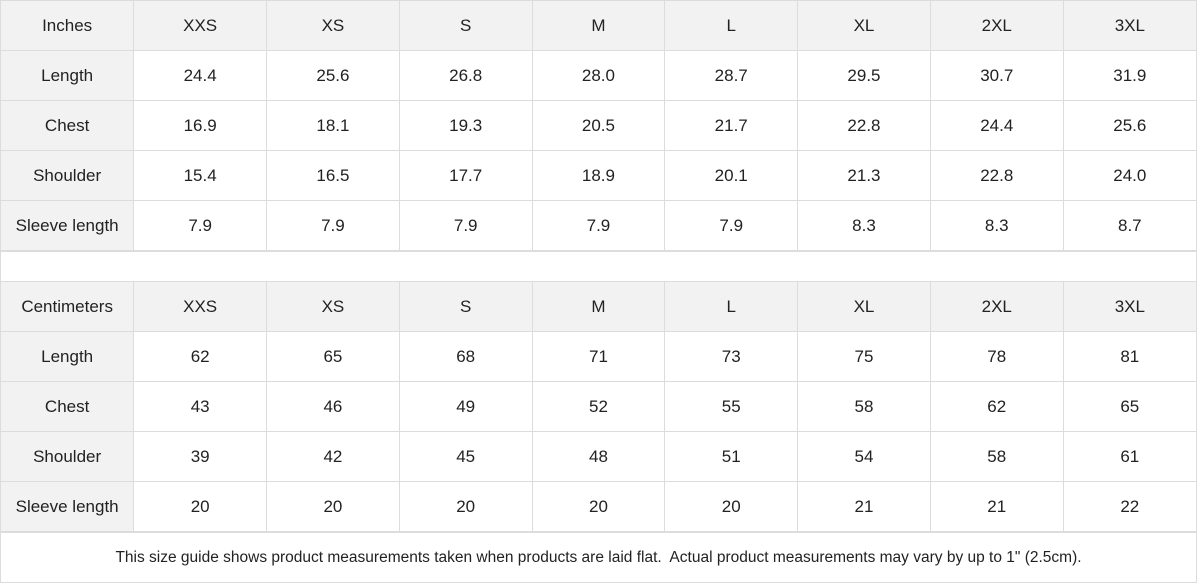  What do you see at coordinates (598, 266) in the screenshot?
I see `table-spacer` at bounding box center [598, 266].